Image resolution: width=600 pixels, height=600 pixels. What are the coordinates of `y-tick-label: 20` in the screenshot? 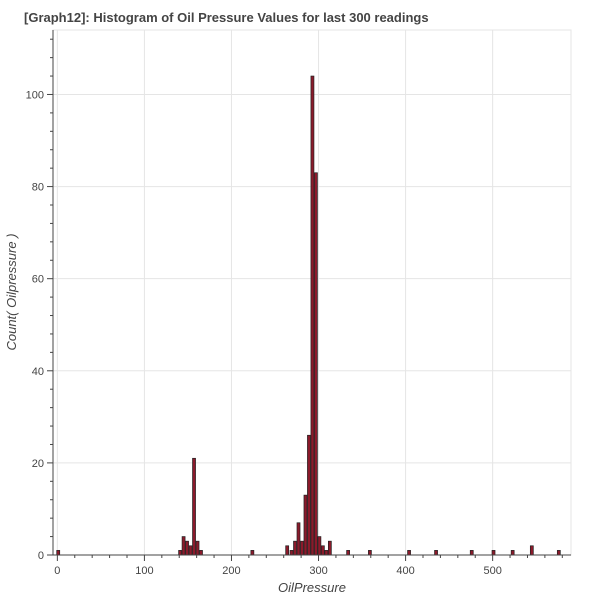 It's located at (38, 464).